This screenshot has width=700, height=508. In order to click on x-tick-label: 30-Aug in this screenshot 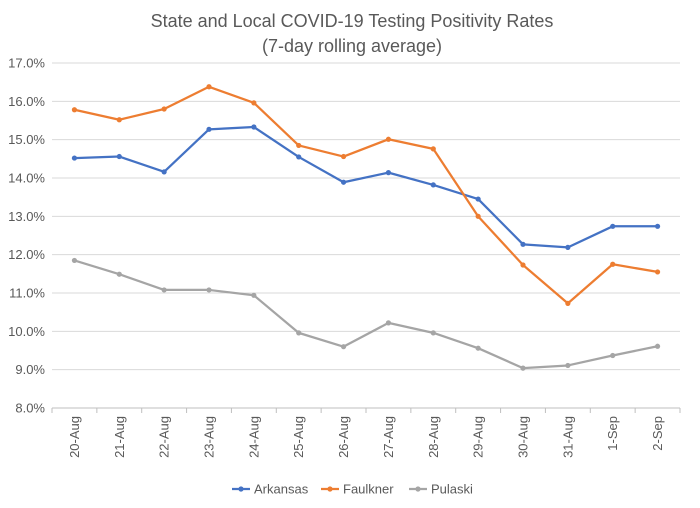, I will do `click(523, 437)`.